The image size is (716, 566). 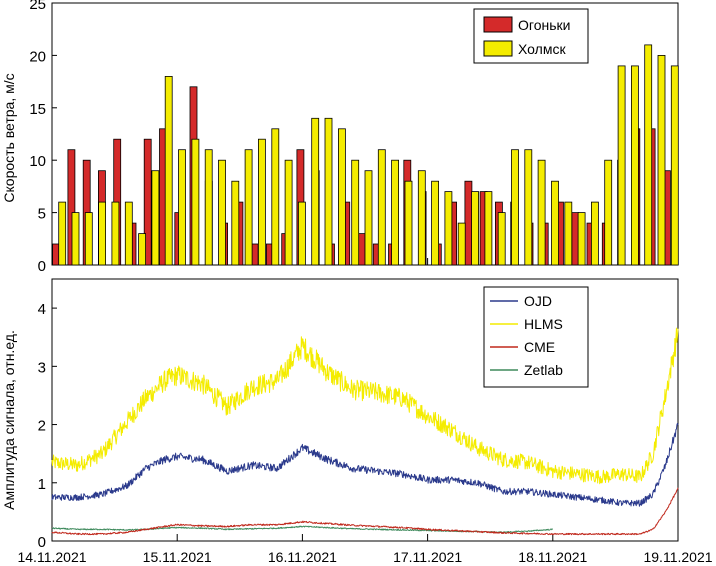 What do you see at coordinates (9, 420) in the screenshot?
I see `bottom-ylabel: Амплитуда сигнала, отн.ед.` at bounding box center [9, 420].